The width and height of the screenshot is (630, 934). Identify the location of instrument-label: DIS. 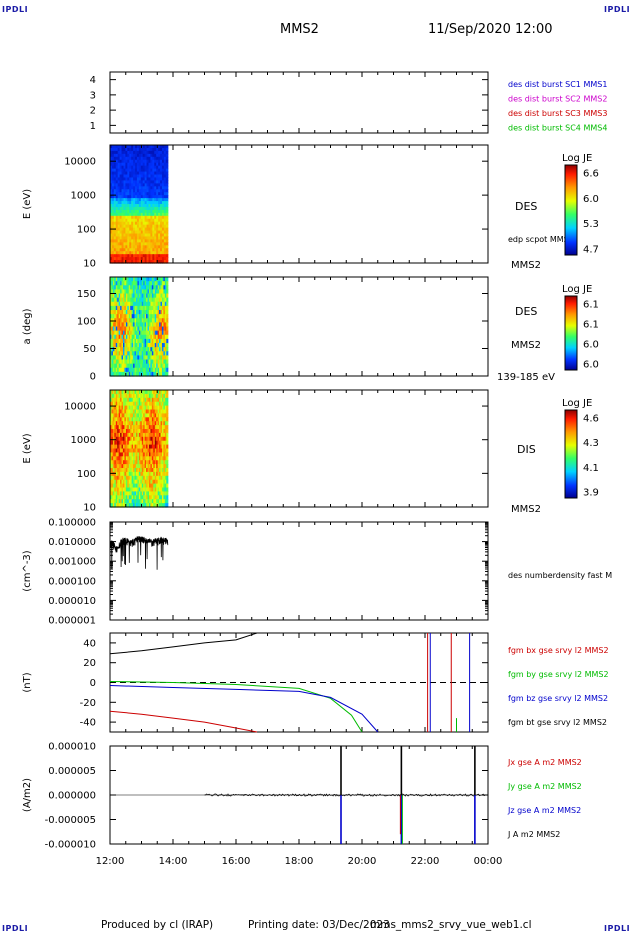
(526, 449).